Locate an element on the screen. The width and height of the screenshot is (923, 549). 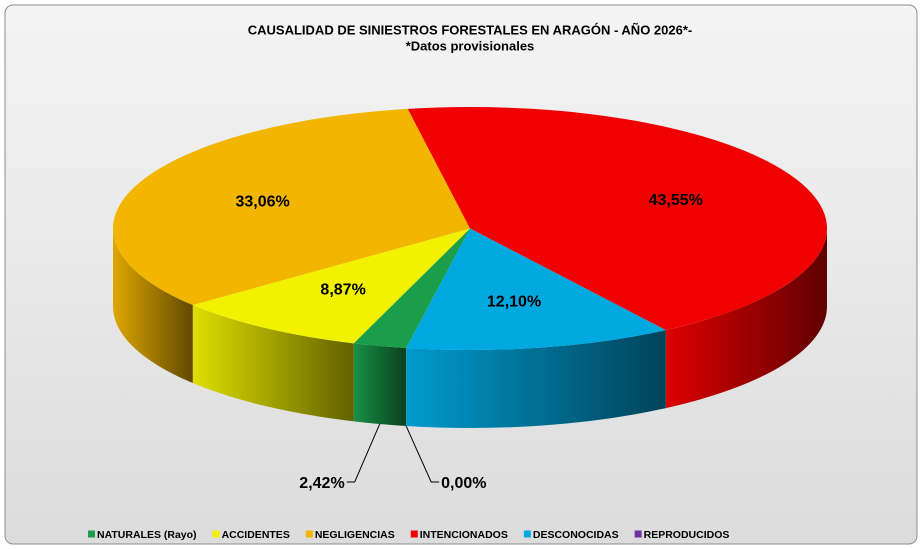
data-label: 2,42% is located at coordinates (321, 483).